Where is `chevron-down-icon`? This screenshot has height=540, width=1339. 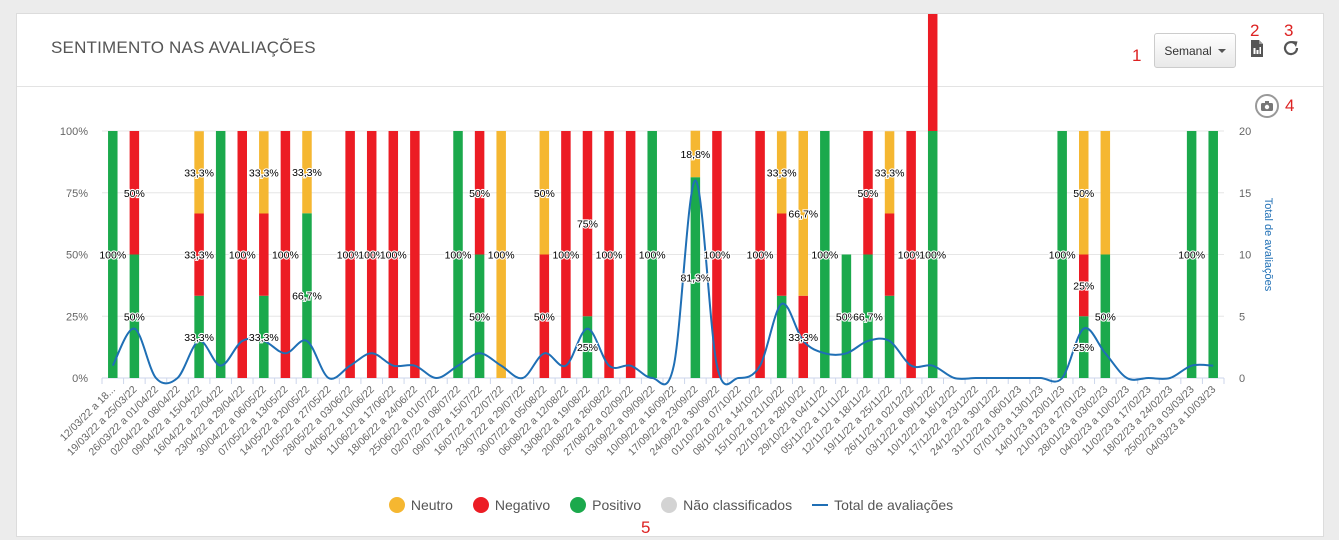
chevron-down-icon is located at coordinates (1221, 50).